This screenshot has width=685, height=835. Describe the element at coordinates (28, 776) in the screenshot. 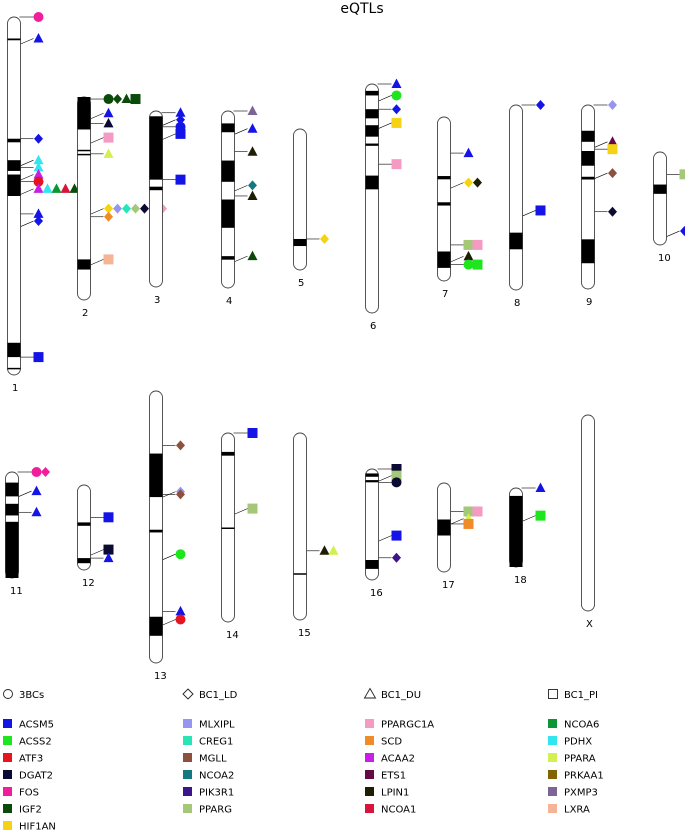

I see `gene-legend-item-dgat2: DGAT2` at that location.